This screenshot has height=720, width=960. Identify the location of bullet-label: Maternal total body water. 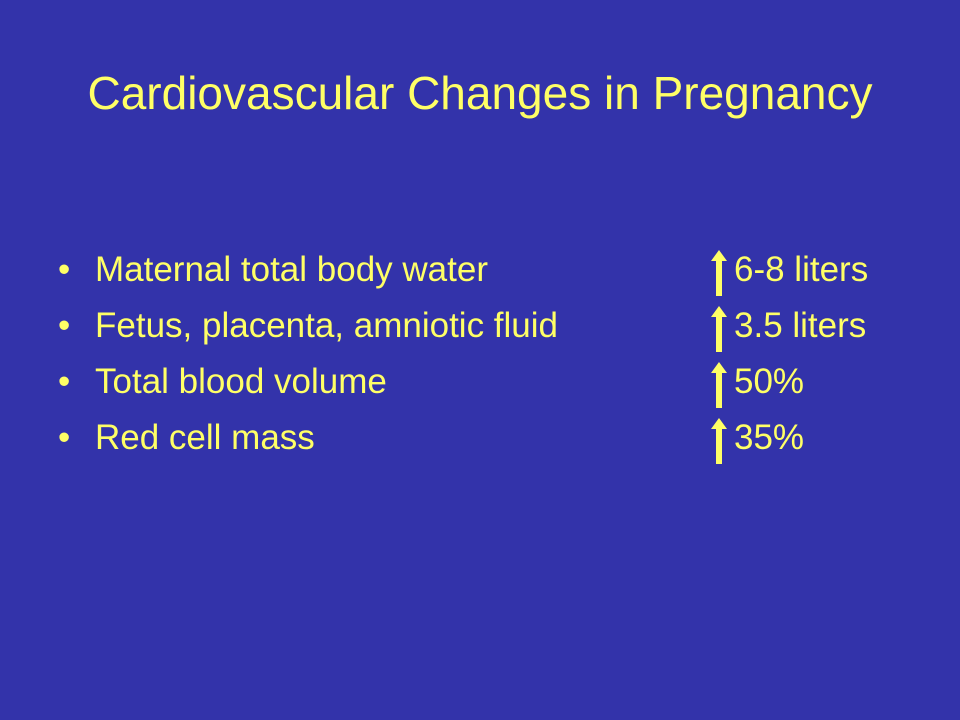
(291, 269).